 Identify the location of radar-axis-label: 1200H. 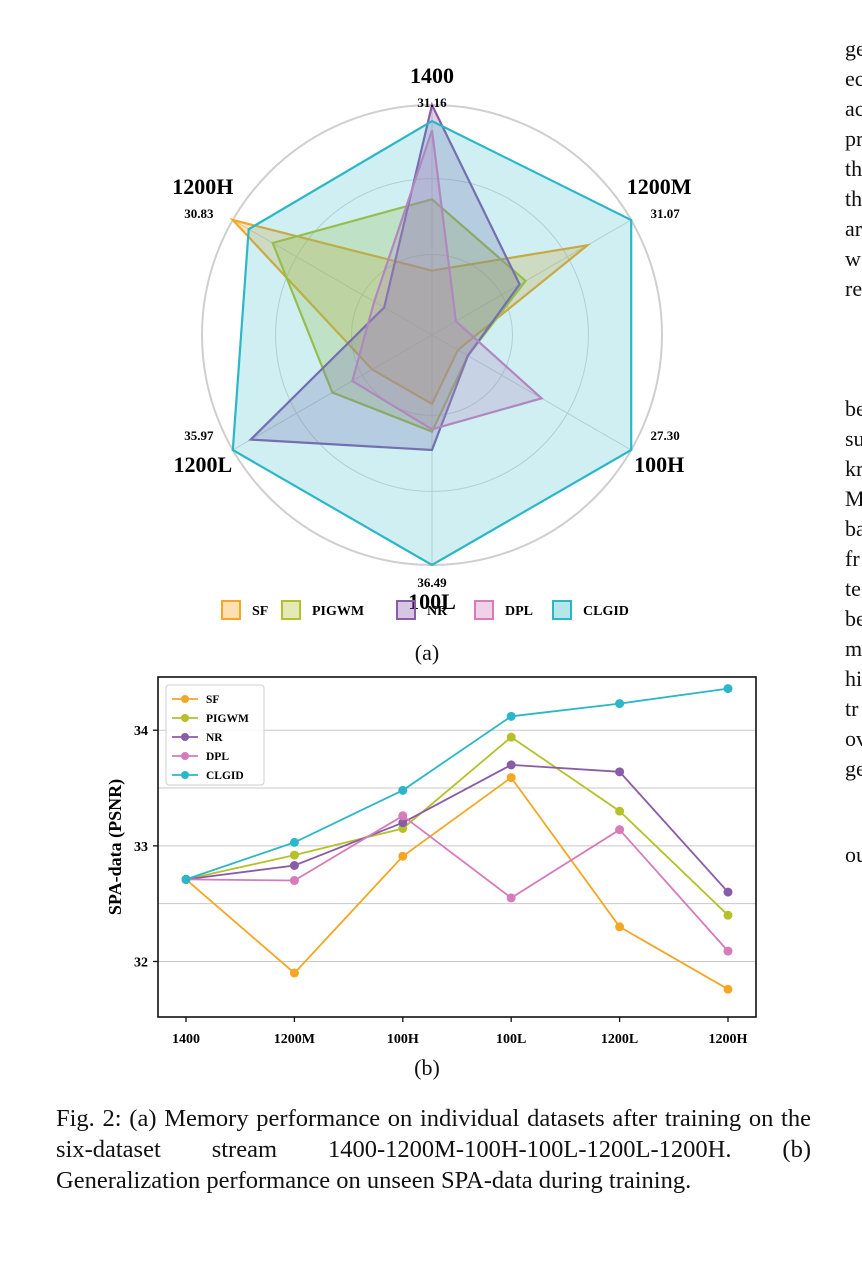
(202, 186).